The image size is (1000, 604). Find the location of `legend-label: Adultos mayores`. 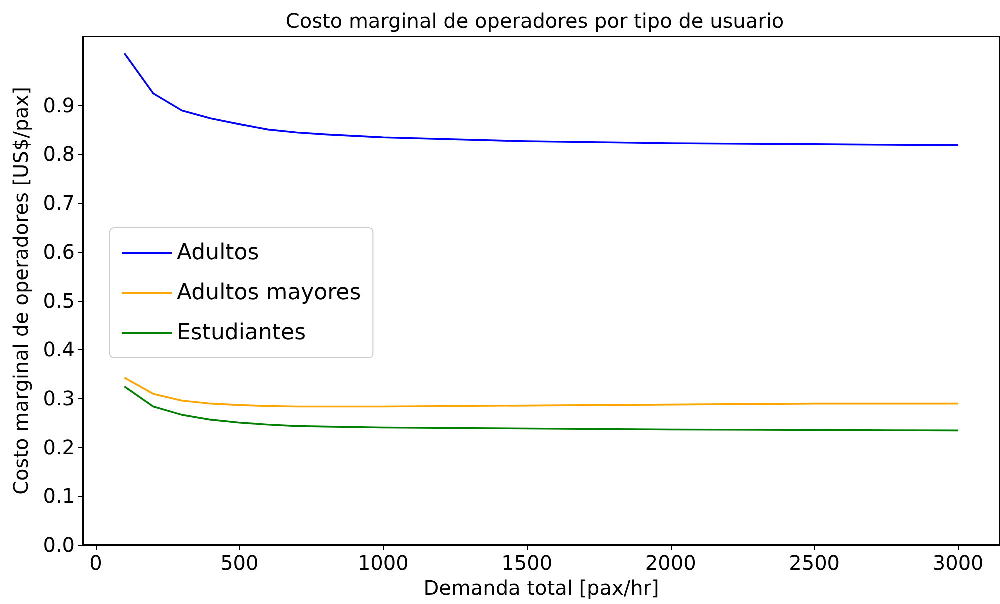

legend-label: Adultos mayores is located at coordinates (269, 293).